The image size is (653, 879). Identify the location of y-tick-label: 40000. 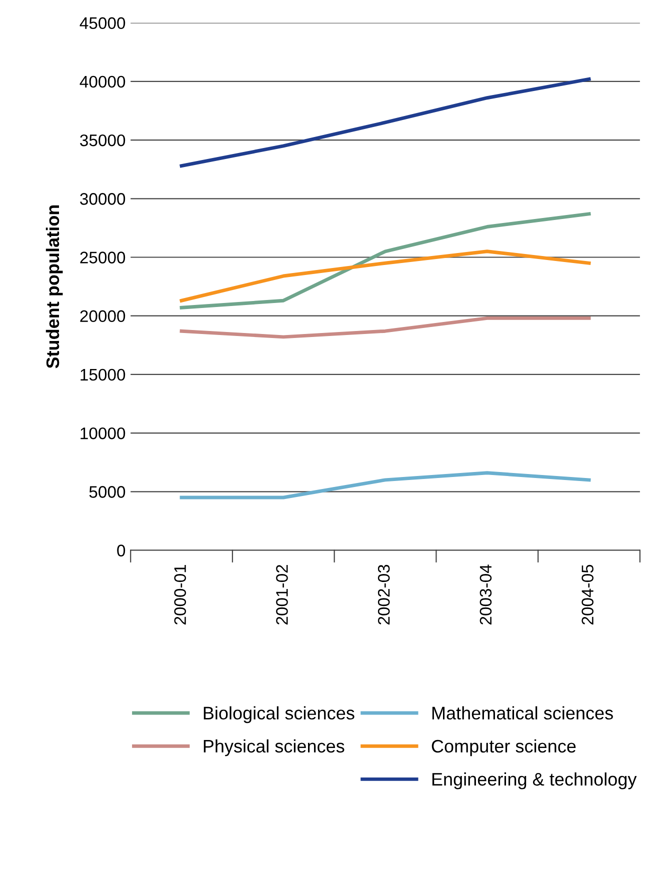
(103, 82).